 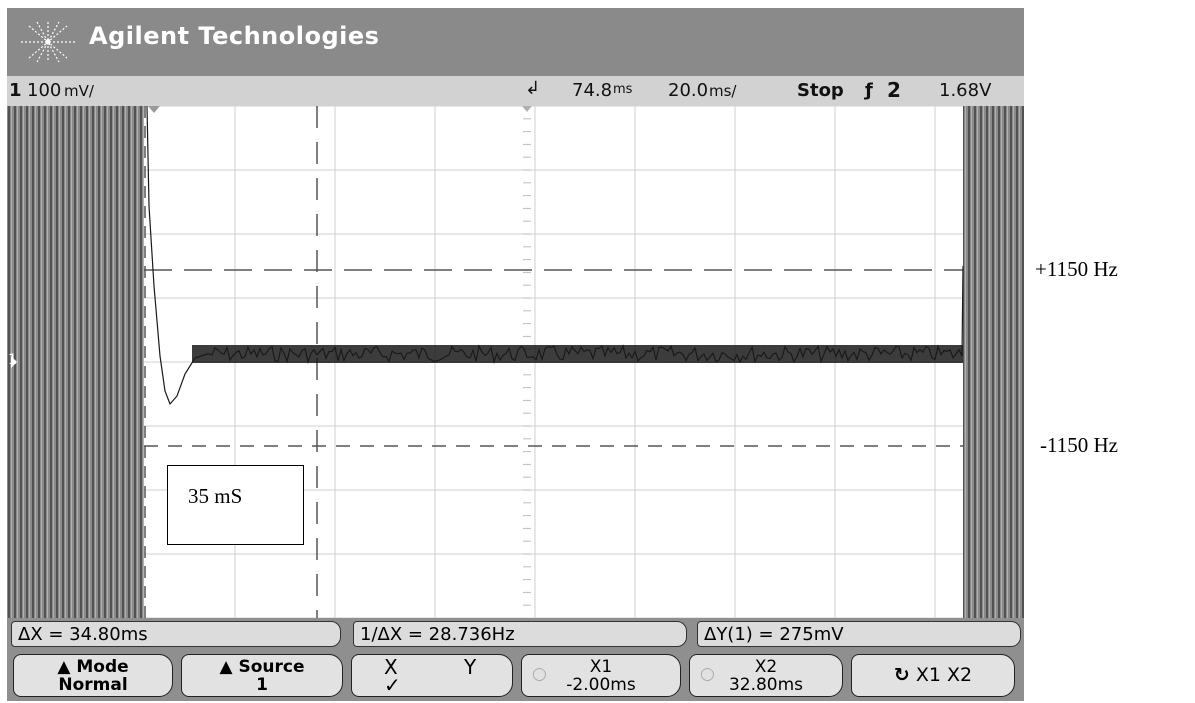 I want to click on inverse-delta-x-readout: 1/ΔX = 28.736Hz, so click(x=520, y=634).